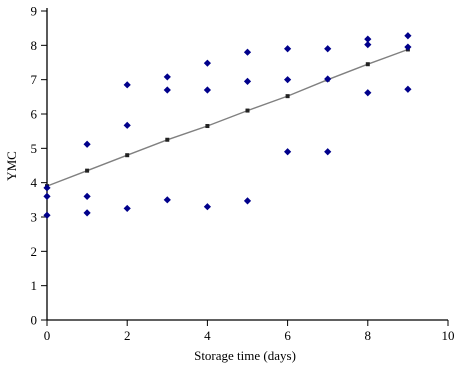 The height and width of the screenshot is (367, 455). I want to click on y-tick-label: 6, so click(34, 114).